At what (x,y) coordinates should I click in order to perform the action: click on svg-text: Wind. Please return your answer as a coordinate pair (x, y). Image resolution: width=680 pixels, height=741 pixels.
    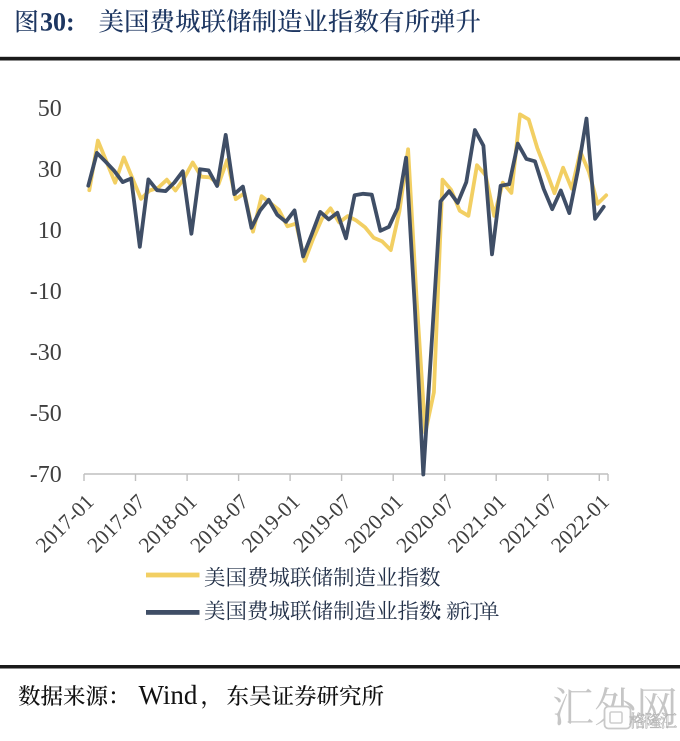
    Looking at the image, I should click on (168, 695).